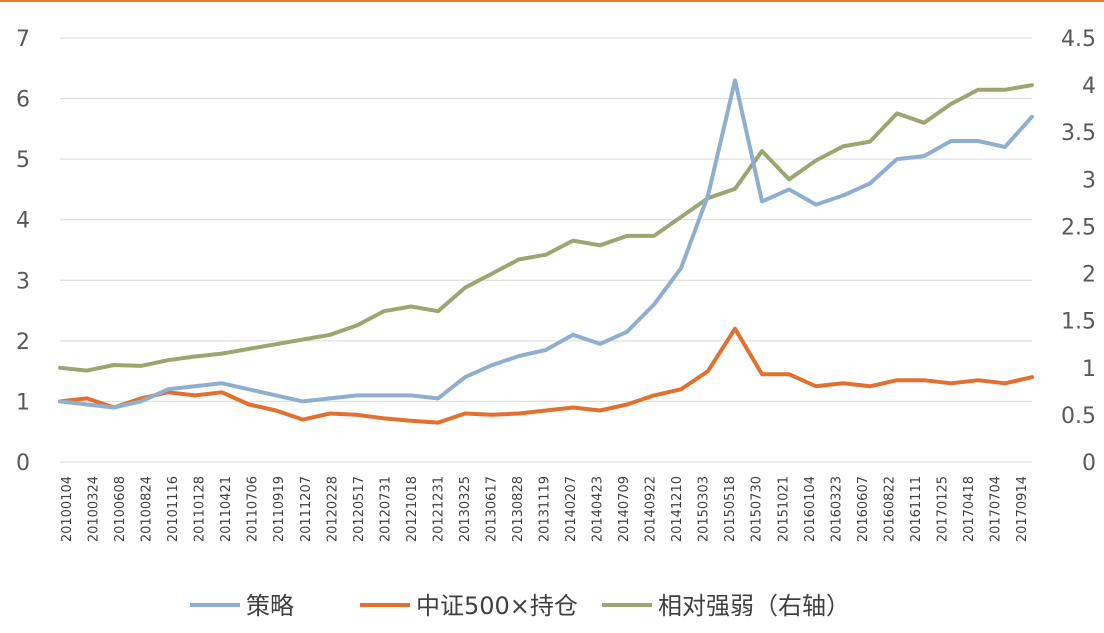  What do you see at coordinates (1089, 369) in the screenshot?
I see `right-tick-label: 1` at bounding box center [1089, 369].